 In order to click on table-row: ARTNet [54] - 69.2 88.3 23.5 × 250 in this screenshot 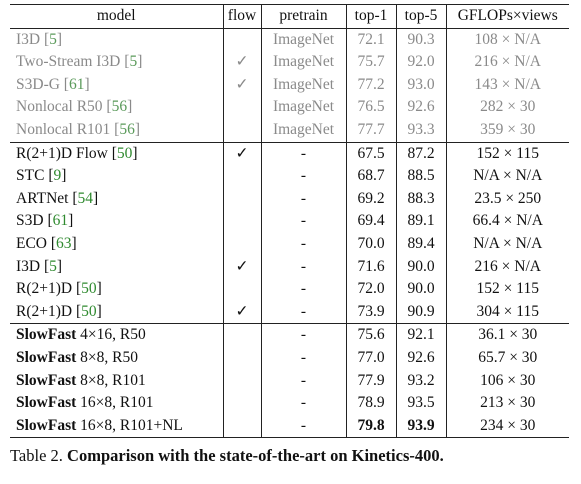, I will do `click(289, 199)`.